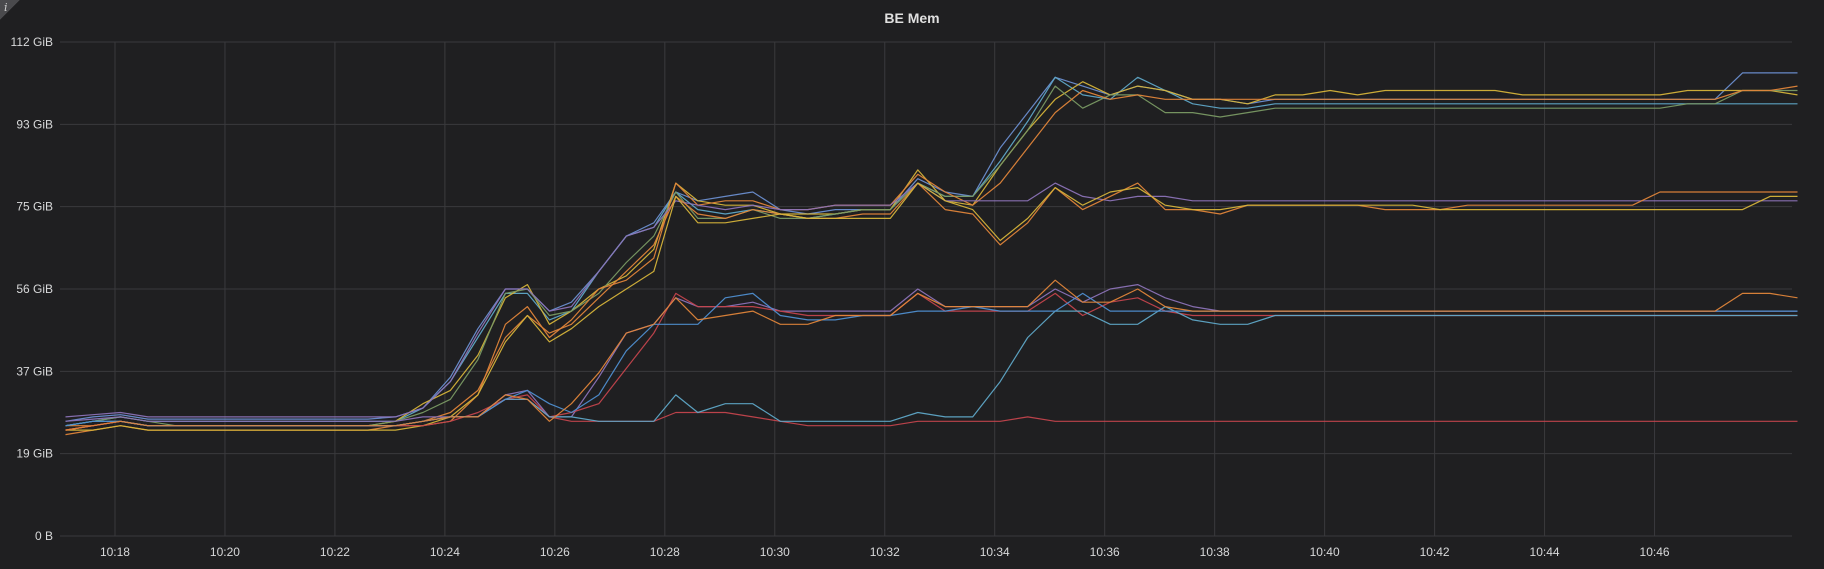 This screenshot has height=569, width=1824. What do you see at coordinates (1545, 552) in the screenshot?
I see `x-tick-label: 10:44` at bounding box center [1545, 552].